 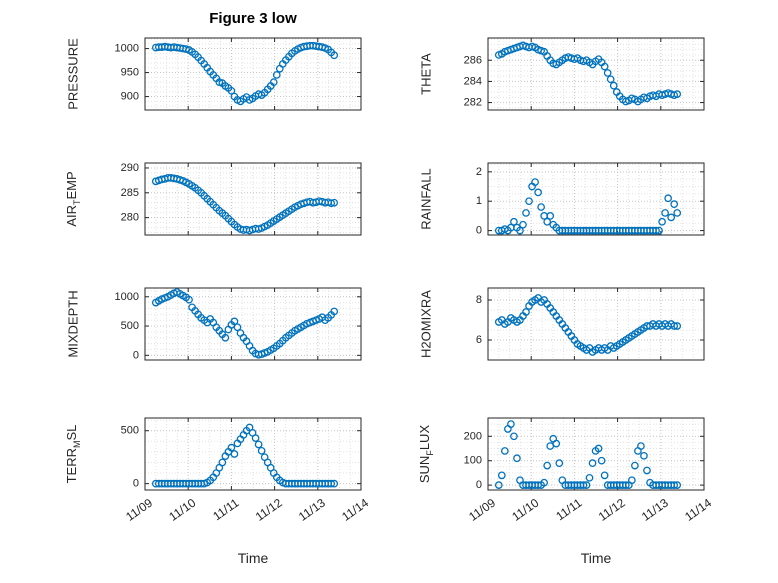 I want to click on subplot-mixdepth-plot, so click(x=229, y=324).